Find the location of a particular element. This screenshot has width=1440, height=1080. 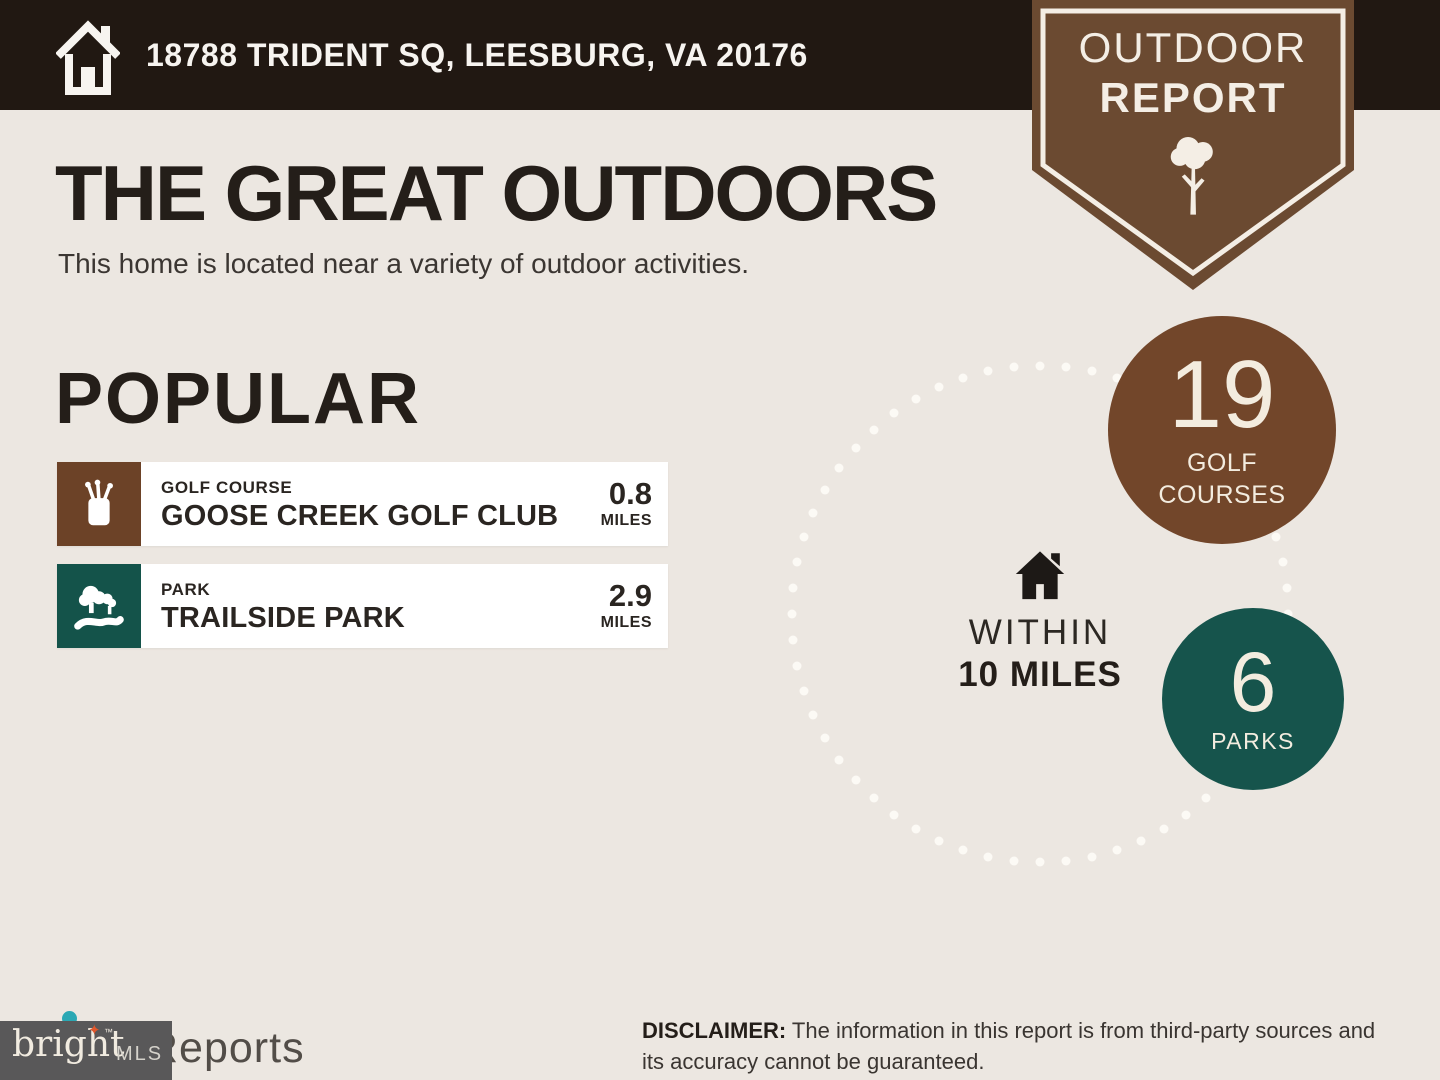

within-label: WITHIN is located at coordinates (1040, 632).